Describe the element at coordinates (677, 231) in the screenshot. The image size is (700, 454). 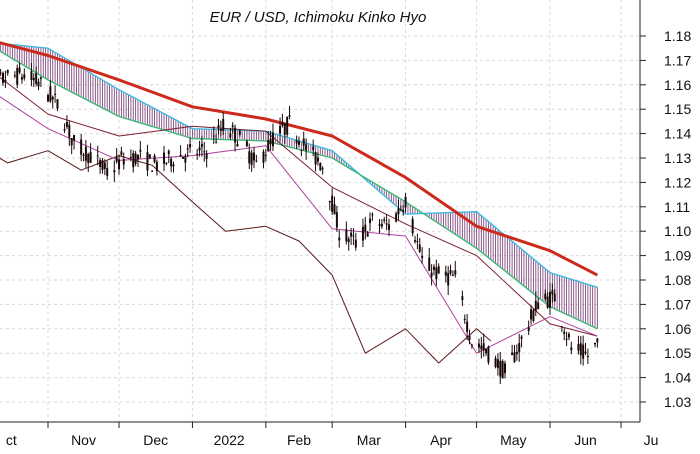
I see `y-tick-label: 1.10` at that location.